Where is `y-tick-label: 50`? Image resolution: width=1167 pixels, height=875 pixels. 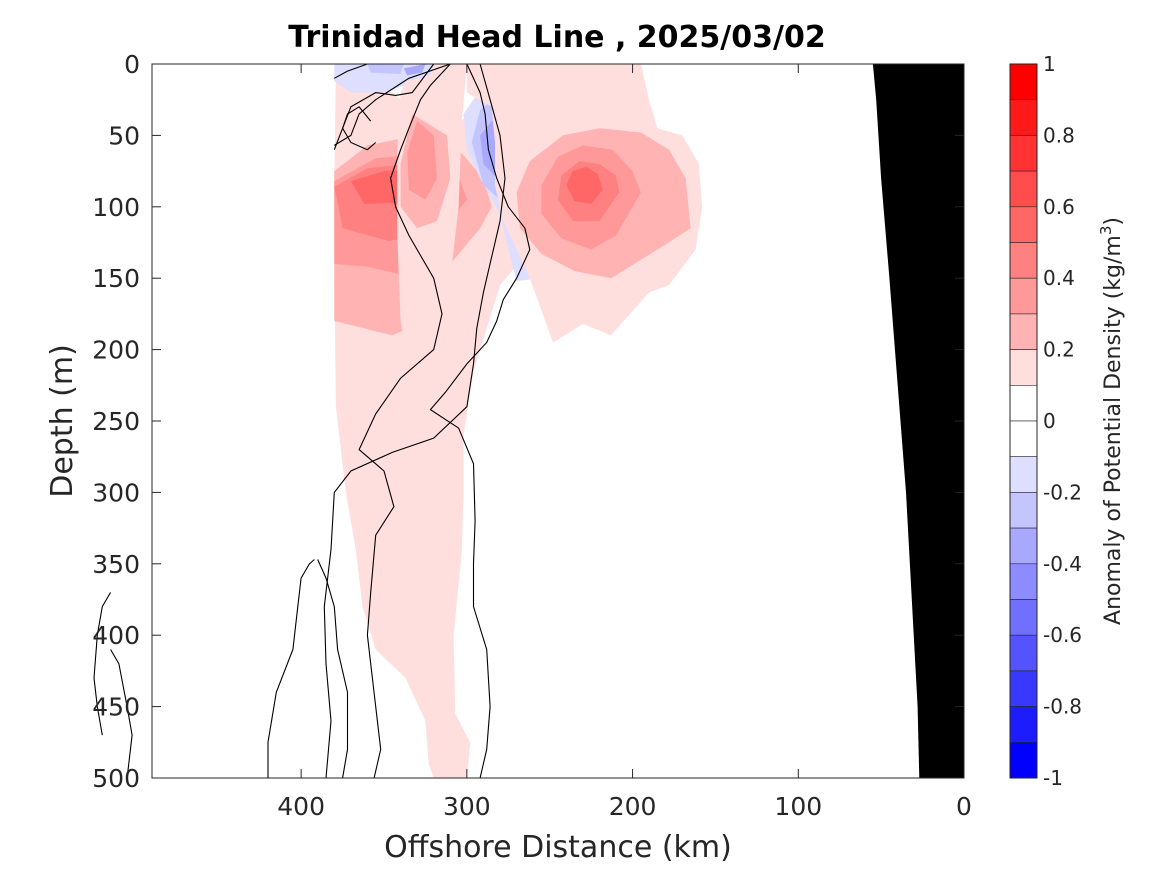
y-tick-label: 50 is located at coordinates (124, 135).